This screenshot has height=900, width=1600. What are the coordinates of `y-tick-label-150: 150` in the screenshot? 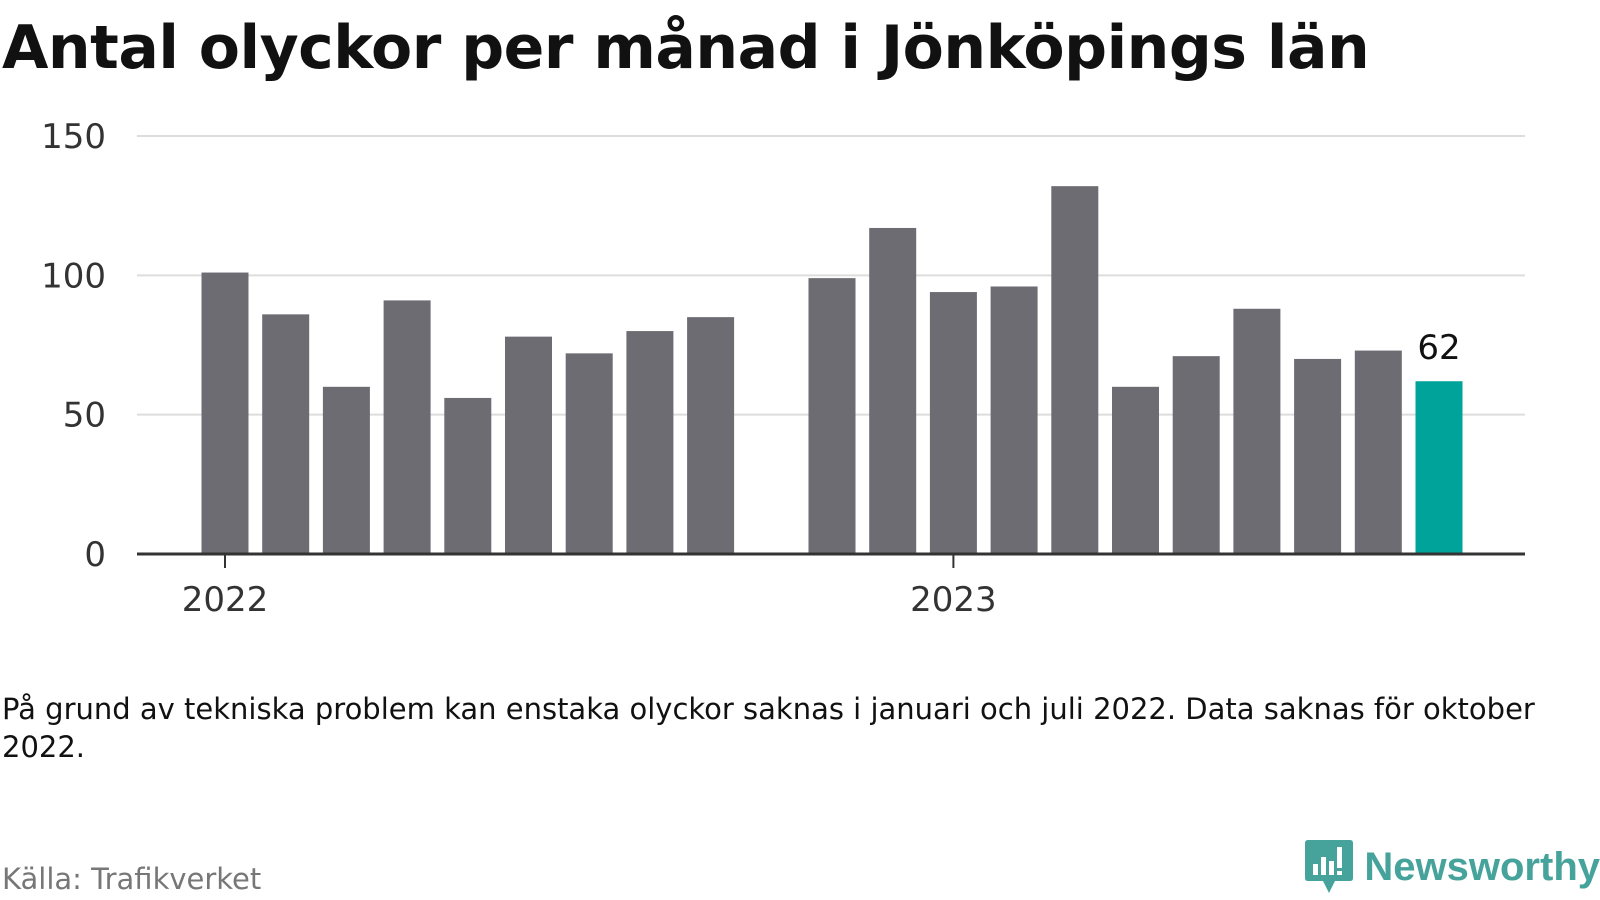 It's located at (73, 137).